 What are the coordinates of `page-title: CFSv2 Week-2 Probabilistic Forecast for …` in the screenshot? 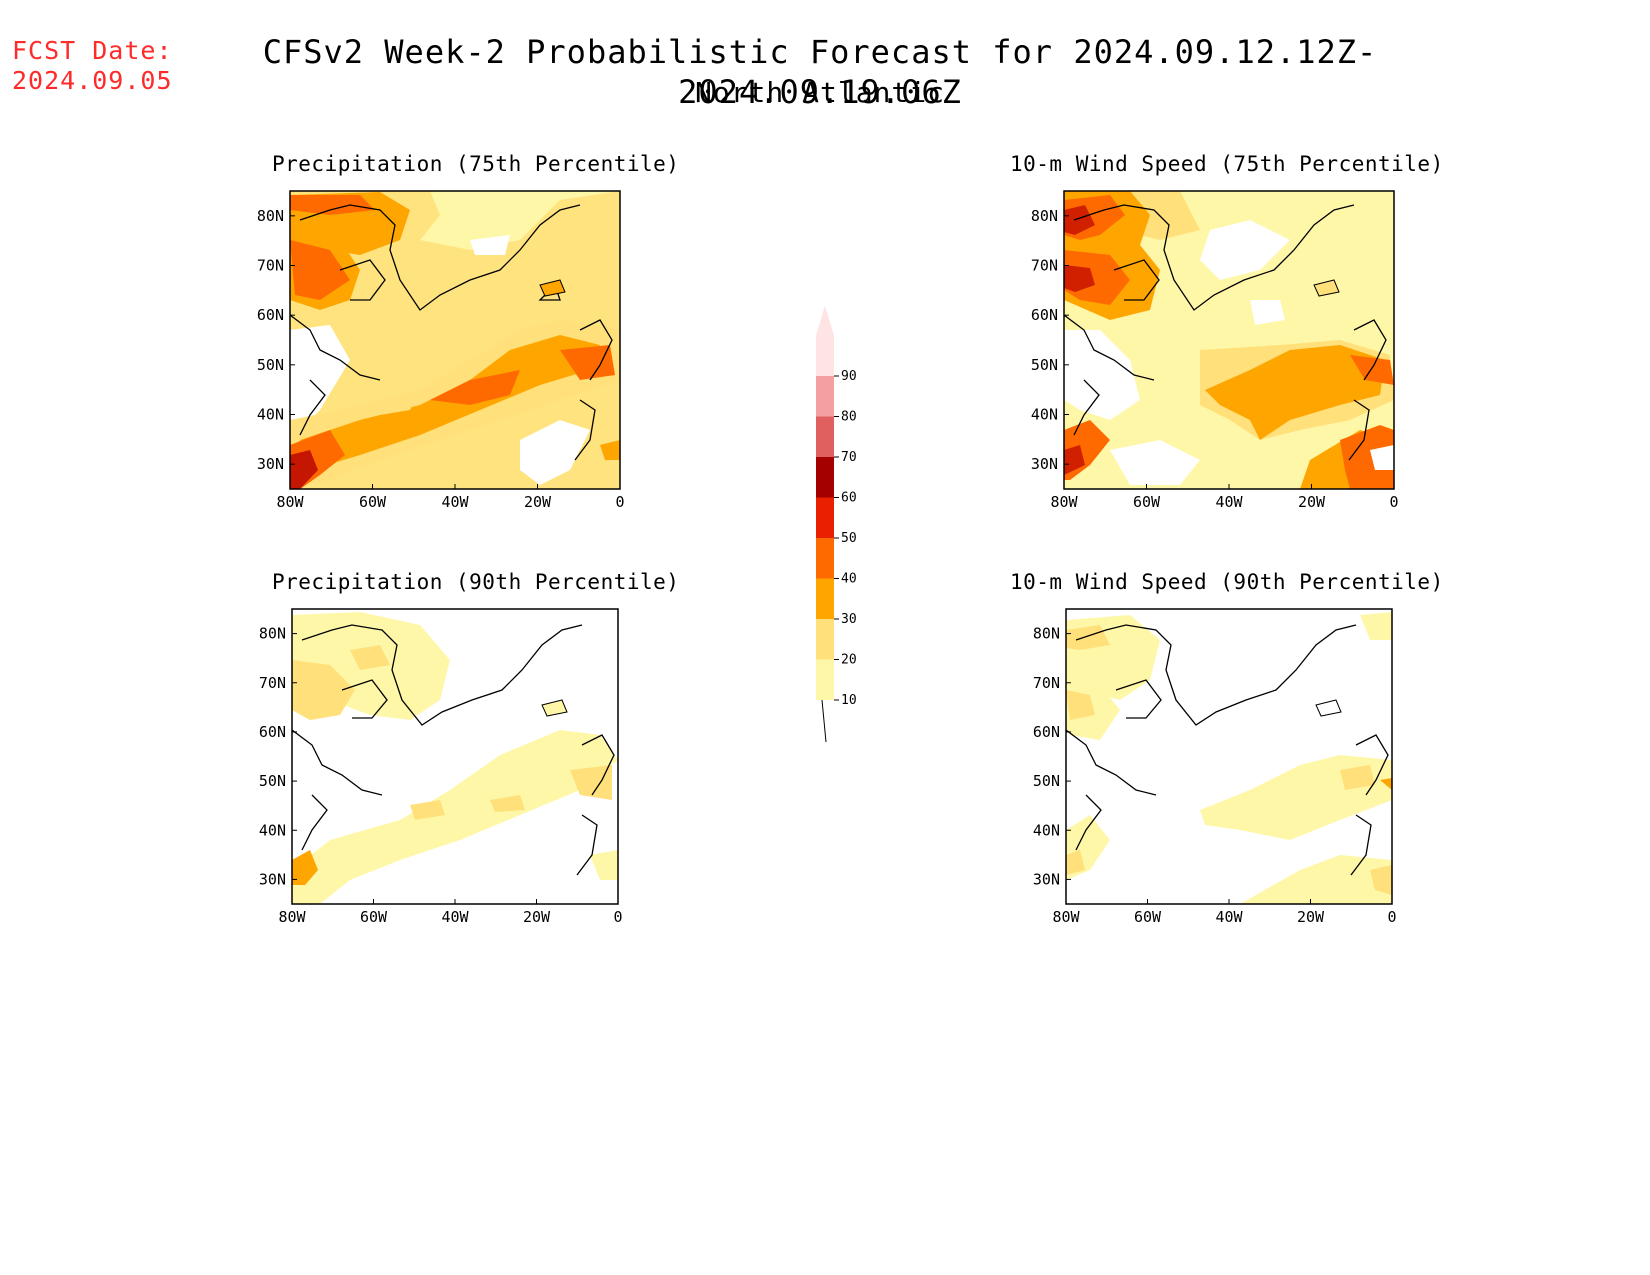 It's located at (820, 72).